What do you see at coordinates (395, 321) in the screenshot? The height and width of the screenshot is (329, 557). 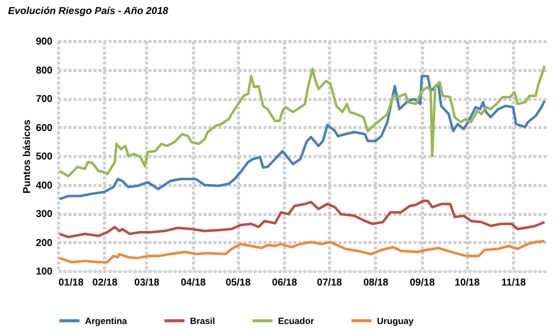 I see `legend-label: Uruguay` at bounding box center [395, 321].